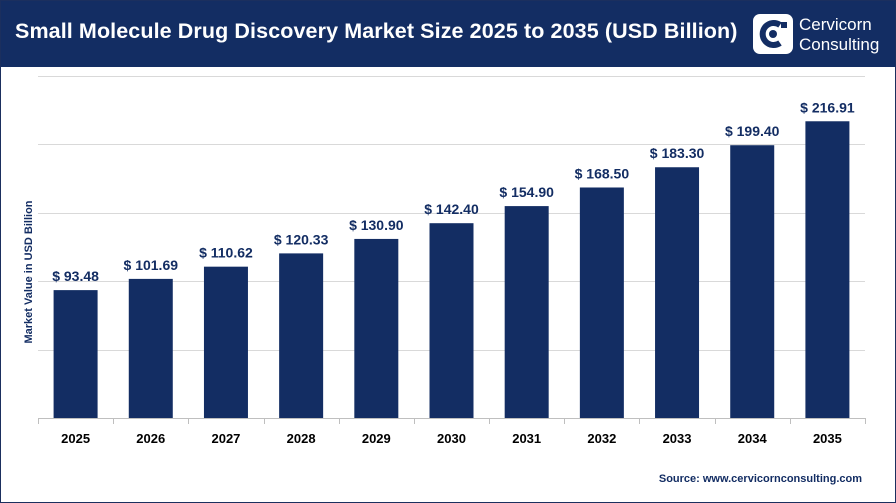  What do you see at coordinates (753, 438) in the screenshot?
I see `x-tick-label: 2034` at bounding box center [753, 438].